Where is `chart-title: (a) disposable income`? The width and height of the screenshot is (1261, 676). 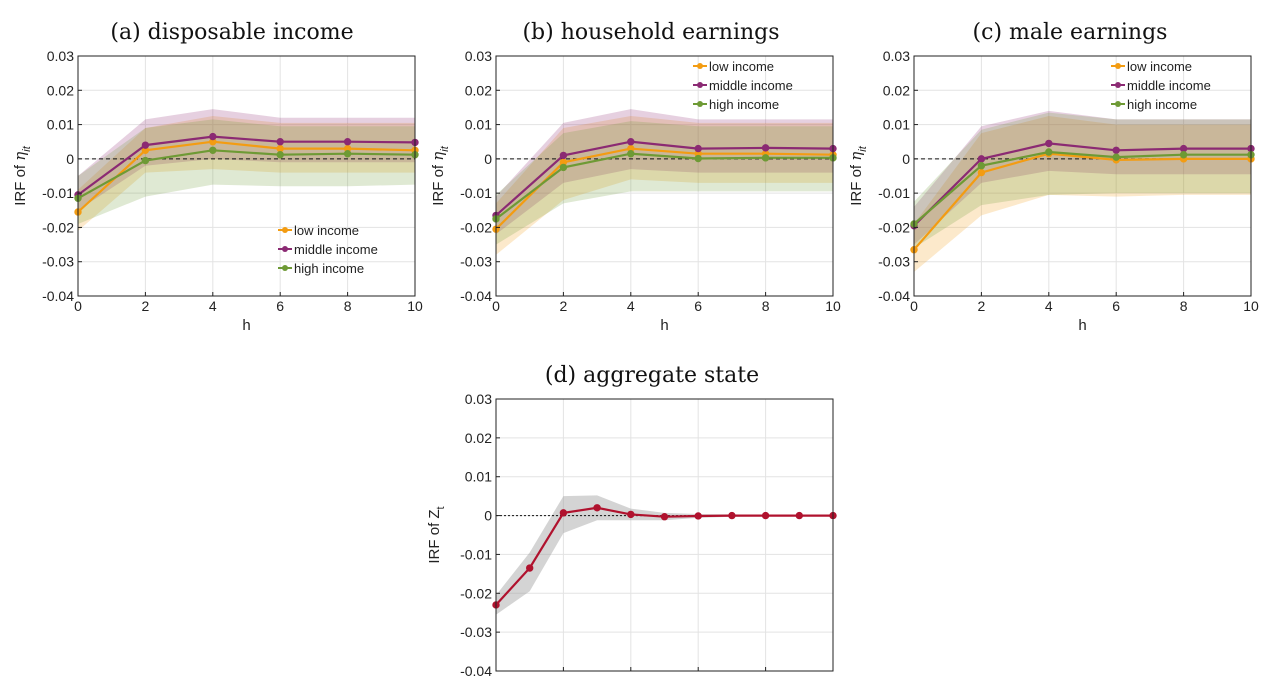
chart-title: (a) disposable income is located at coordinates (231, 32).